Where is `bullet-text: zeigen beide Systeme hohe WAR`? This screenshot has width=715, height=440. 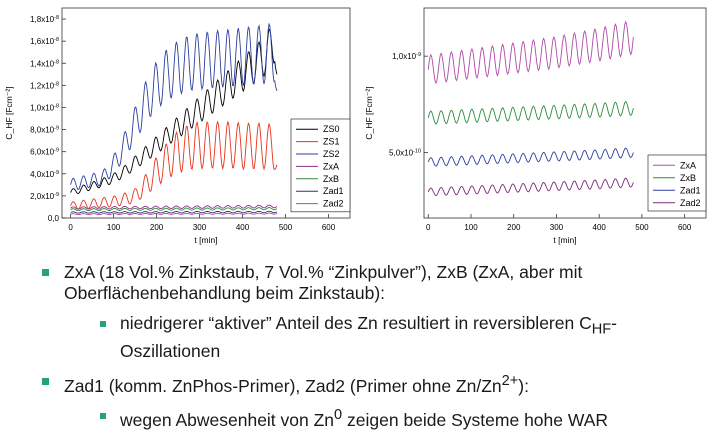 bullet-text: zeigen beide Systeme hohe WAR is located at coordinates (475, 420).